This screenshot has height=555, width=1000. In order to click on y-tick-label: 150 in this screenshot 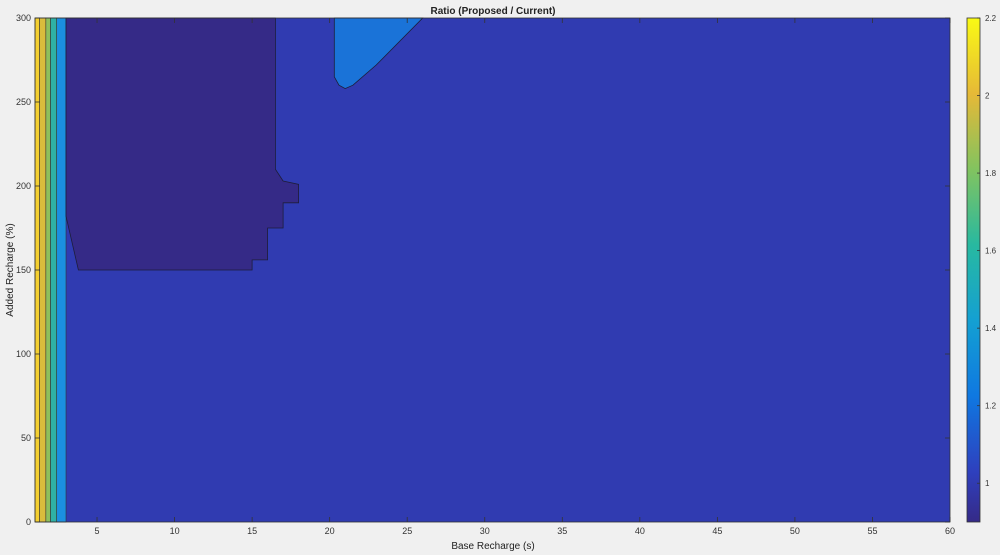, I will do `click(23, 270)`.